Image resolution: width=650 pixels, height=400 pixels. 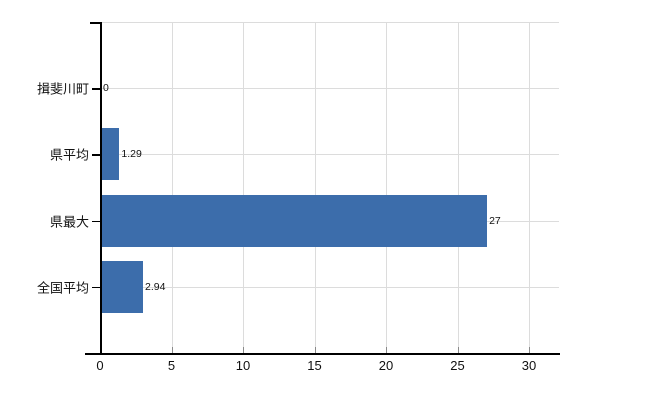 I want to click on x-tick-label: 0, so click(x=100, y=365).